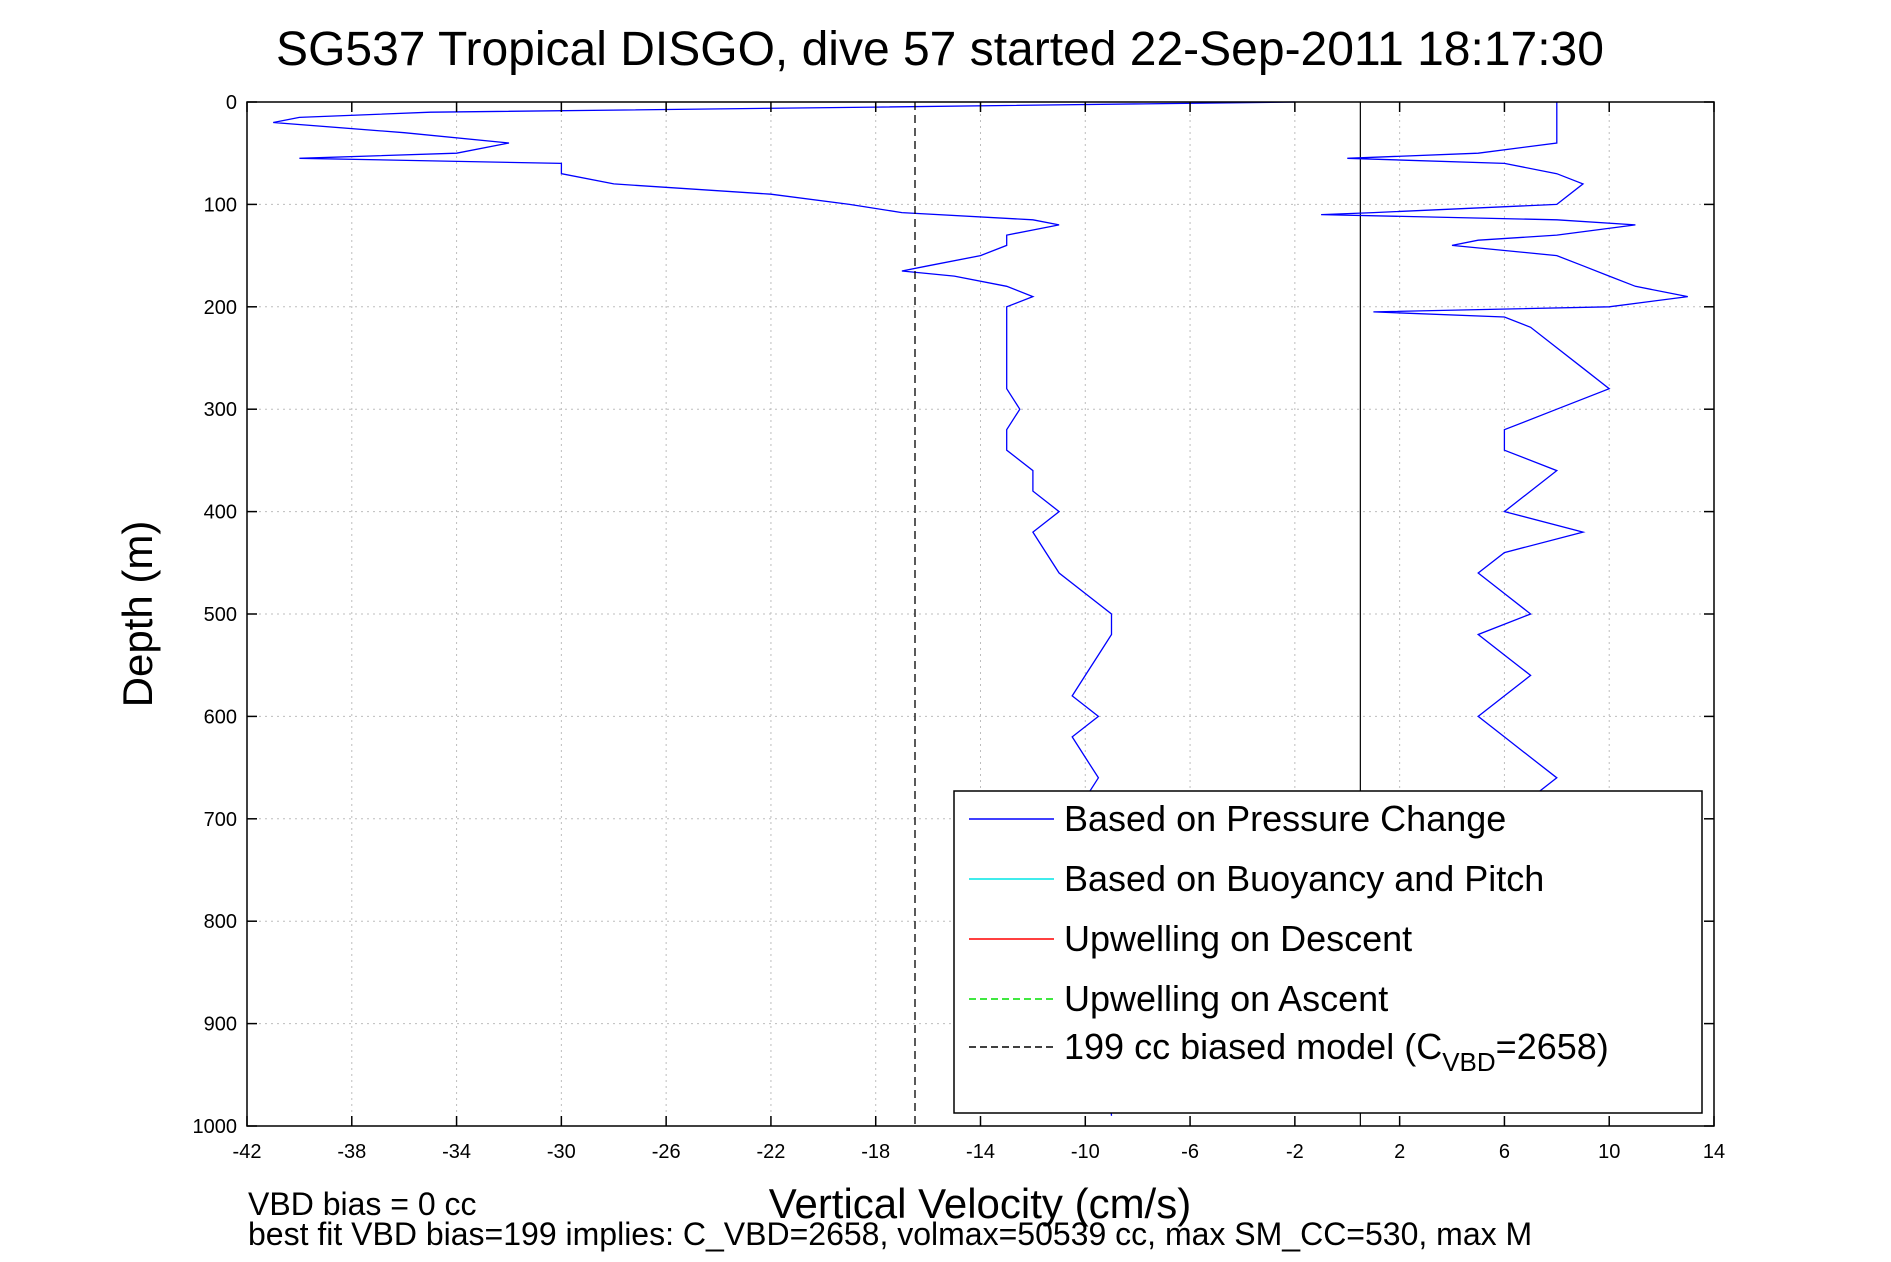 The width and height of the screenshot is (1891, 1262). What do you see at coordinates (220, 615) in the screenshot?
I see `y-tick-label: 500` at bounding box center [220, 615].